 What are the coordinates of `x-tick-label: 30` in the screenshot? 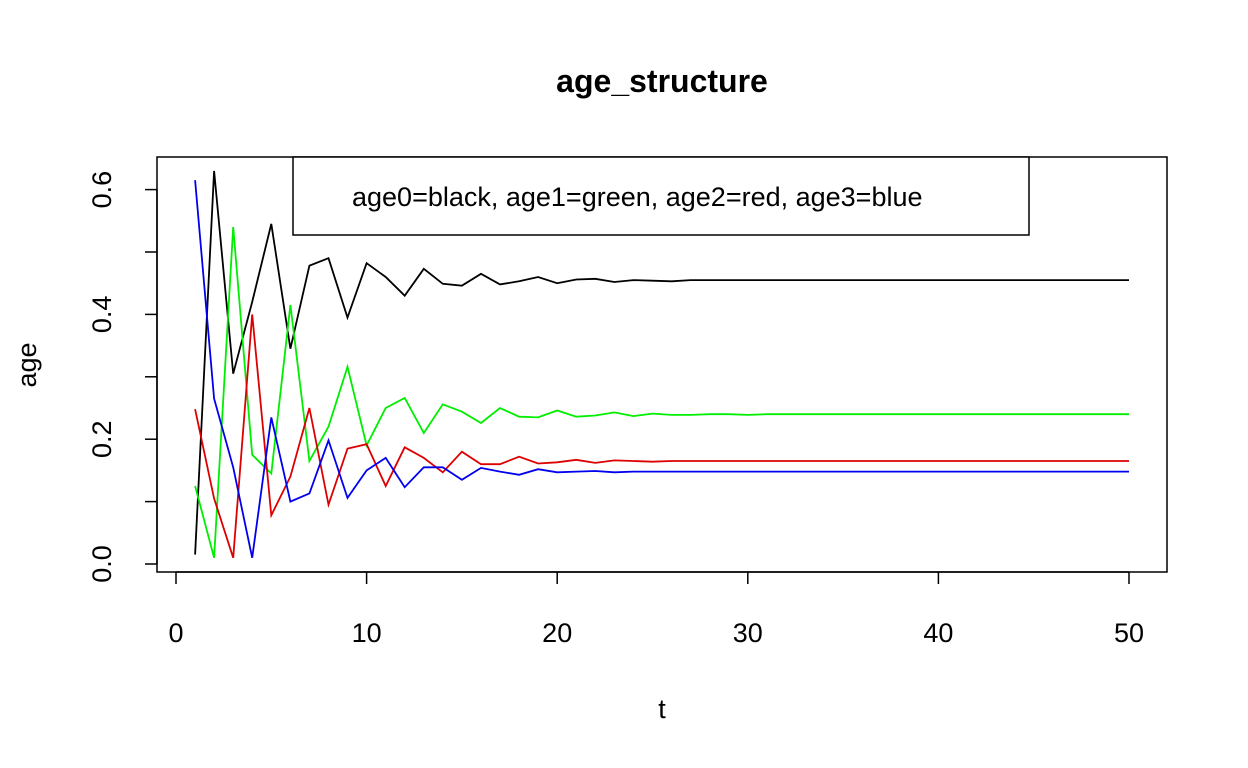 It's located at (748, 633).